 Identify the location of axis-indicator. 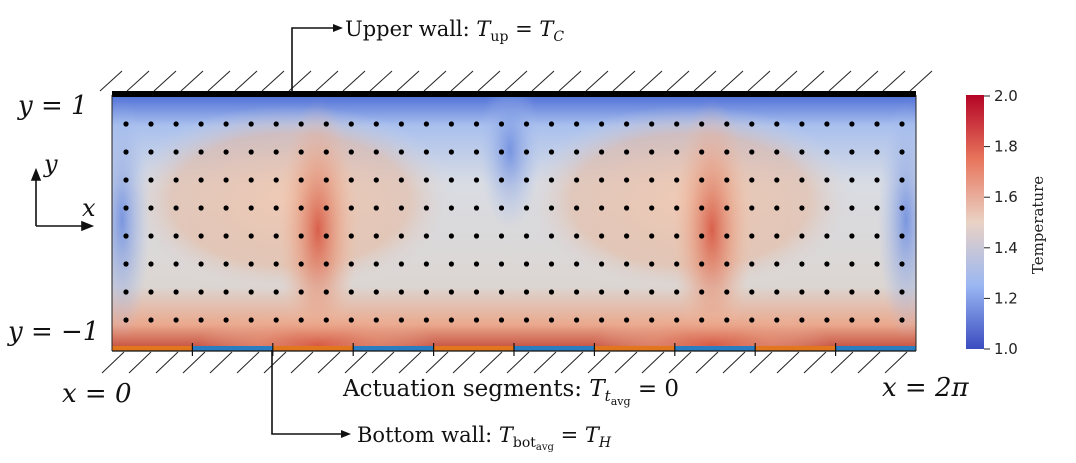
(62, 199).